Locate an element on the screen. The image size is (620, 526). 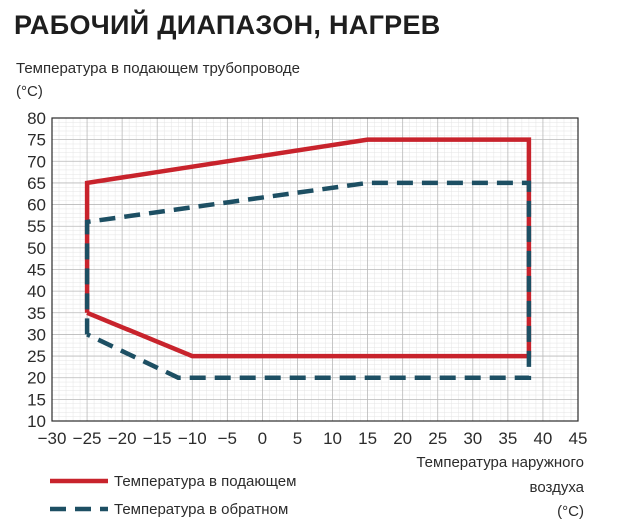
y-axis-title-line2: (°C) is located at coordinates (29, 91).